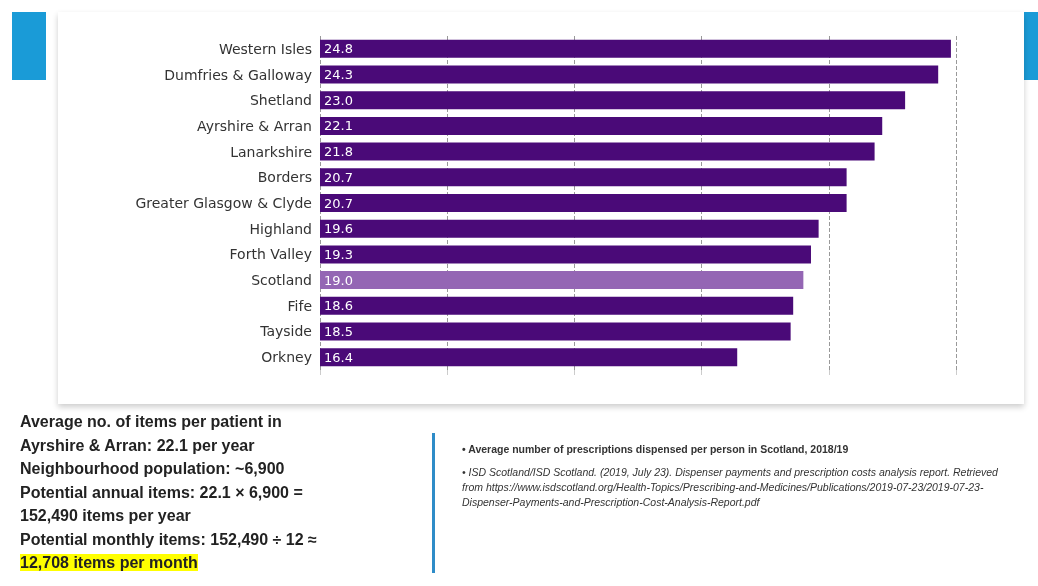 Image resolution: width=1038 pixels, height=586 pixels. Describe the element at coordinates (280, 100) in the screenshot. I see `y-tick-label: Shetland` at that location.